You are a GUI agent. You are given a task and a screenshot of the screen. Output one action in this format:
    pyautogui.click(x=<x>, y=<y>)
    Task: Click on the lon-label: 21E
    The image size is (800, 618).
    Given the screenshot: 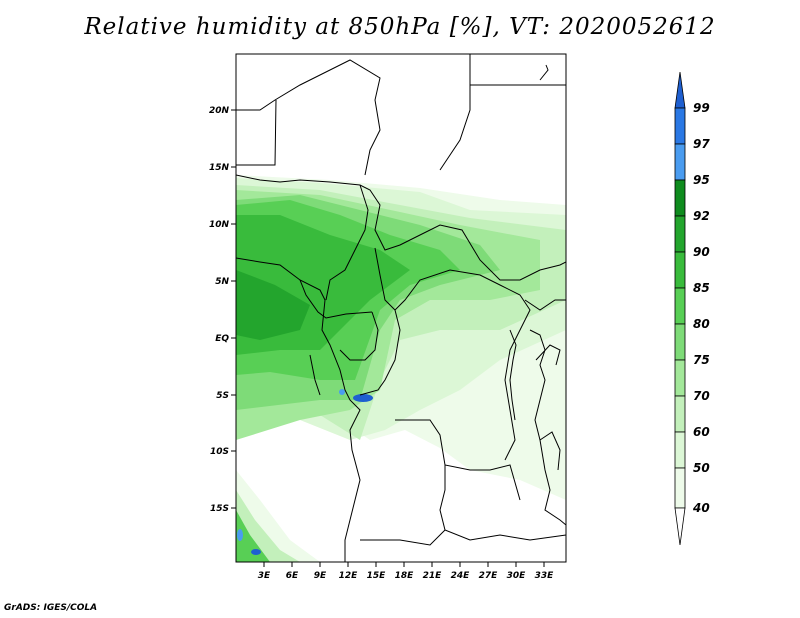 What is the action you would take?
    pyautogui.click(x=433, y=576)
    